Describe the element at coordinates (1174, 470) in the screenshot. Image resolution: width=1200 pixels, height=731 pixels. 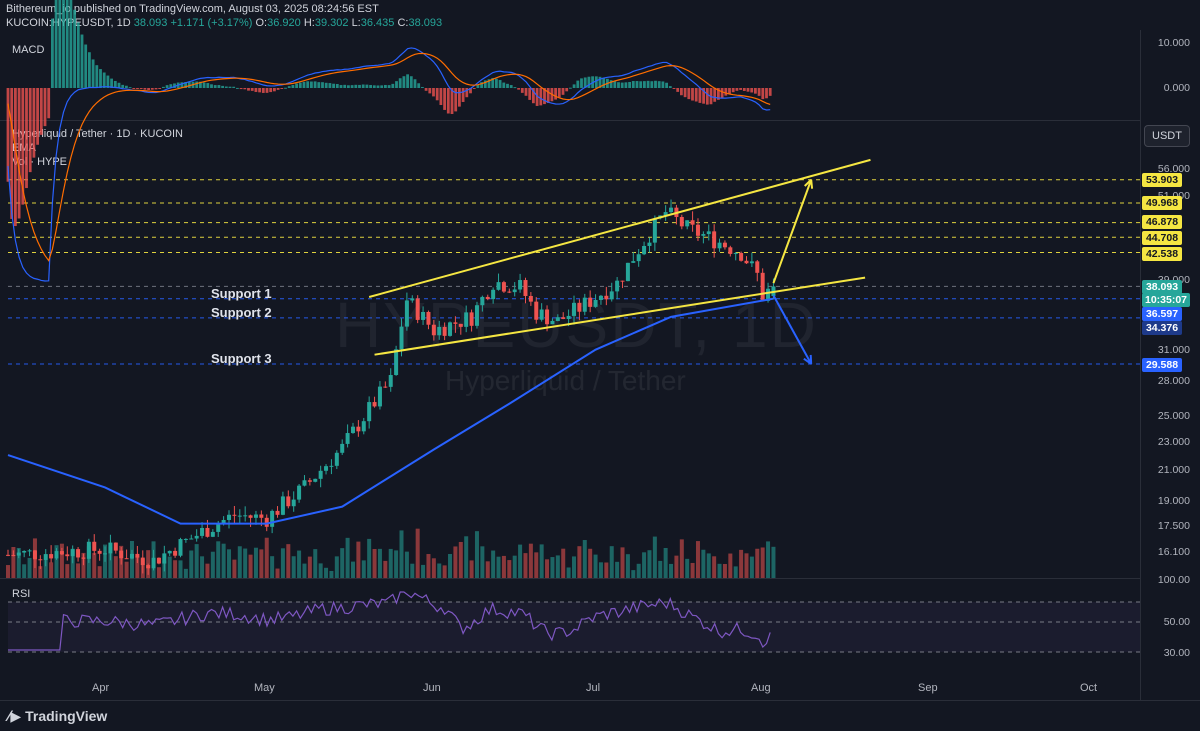
I see `price-tick: 21.000` at that location.